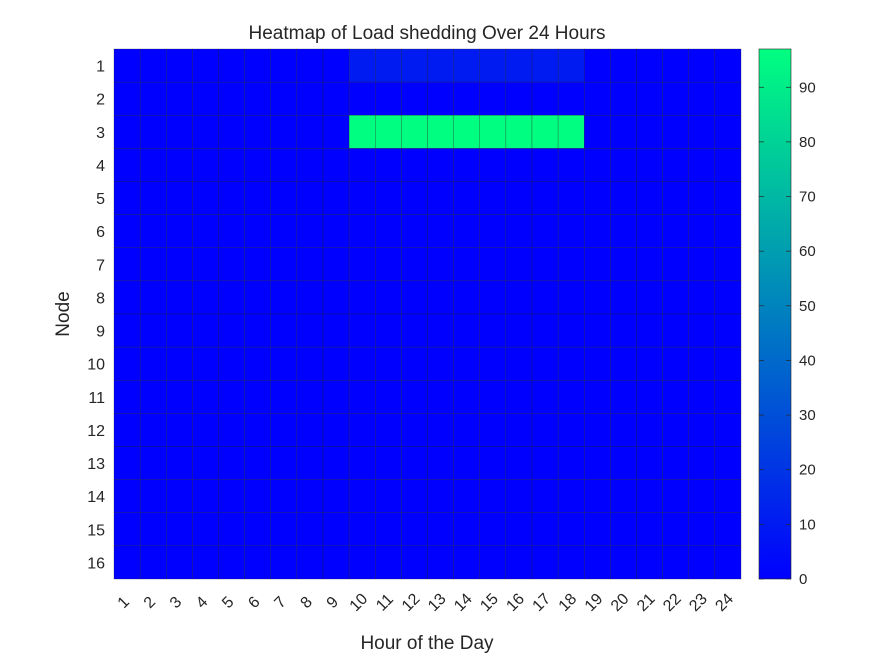 The height and width of the screenshot is (656, 875). Describe the element at coordinates (359, 602) in the screenshot. I see `x-tick-label: 10` at that location.